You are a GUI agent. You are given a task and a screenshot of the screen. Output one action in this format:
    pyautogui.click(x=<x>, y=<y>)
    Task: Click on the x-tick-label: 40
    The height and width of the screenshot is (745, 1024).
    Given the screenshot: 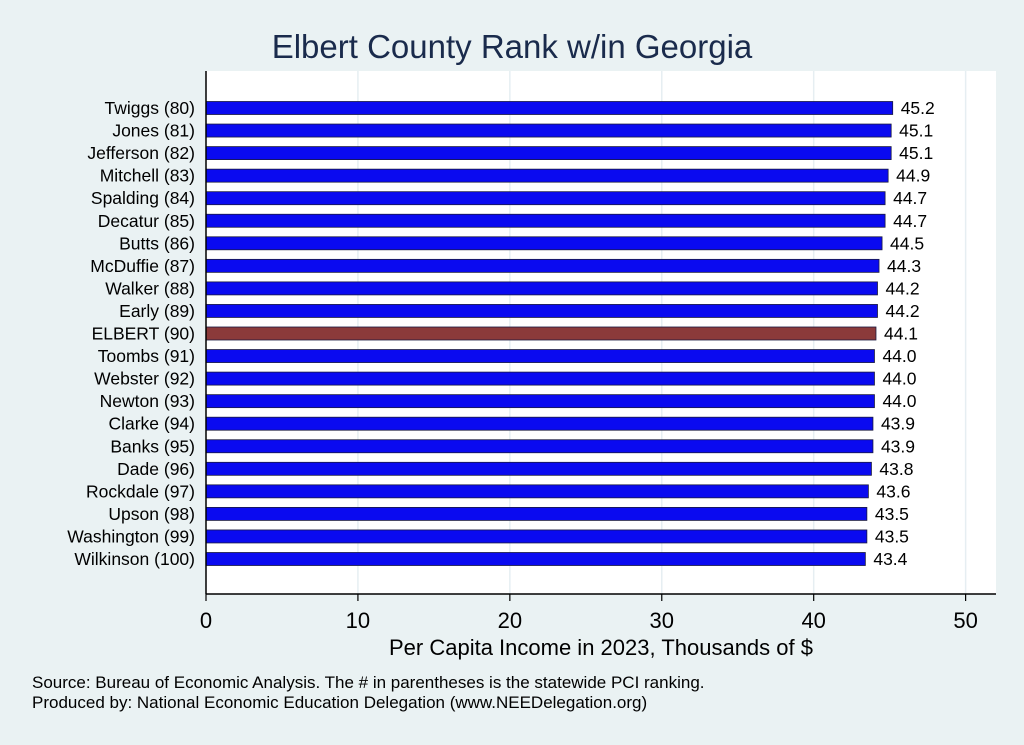 What is the action you would take?
    pyautogui.click(x=813, y=620)
    